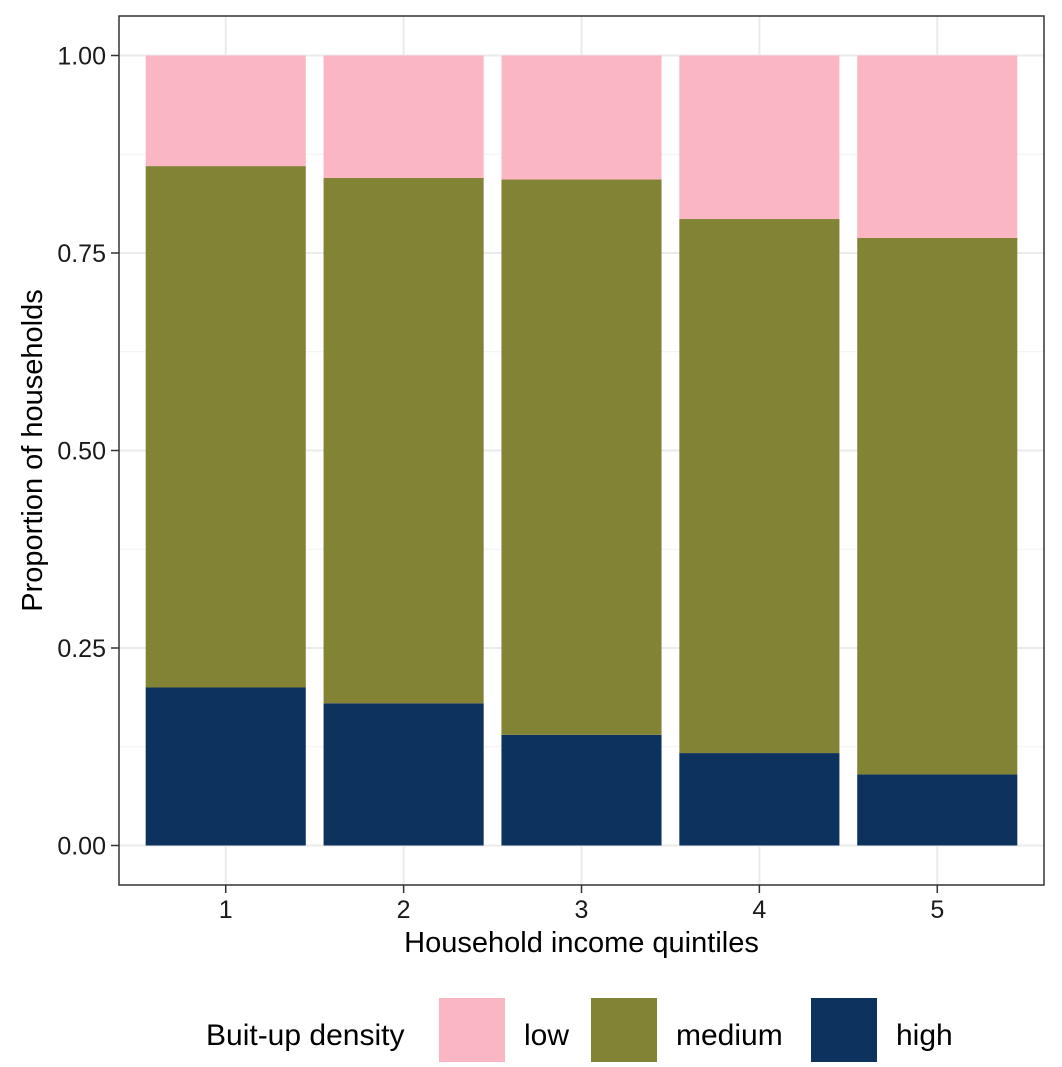 This screenshot has width=1062, height=1067. What do you see at coordinates (844, 1030) in the screenshot?
I see `legend-key-high` at bounding box center [844, 1030].